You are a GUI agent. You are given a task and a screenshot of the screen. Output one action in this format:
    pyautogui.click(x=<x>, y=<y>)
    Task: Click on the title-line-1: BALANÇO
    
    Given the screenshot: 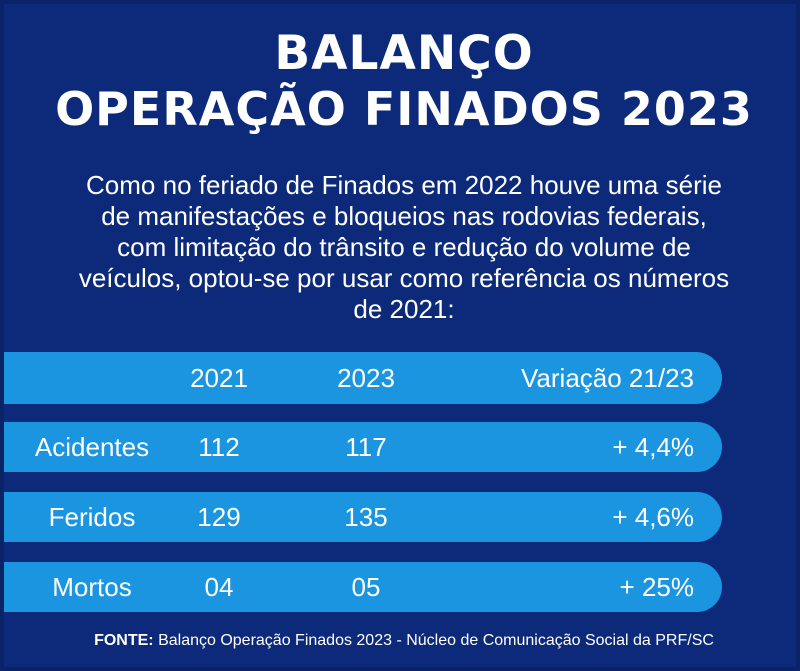 What is the action you would take?
    pyautogui.click(x=404, y=53)
    